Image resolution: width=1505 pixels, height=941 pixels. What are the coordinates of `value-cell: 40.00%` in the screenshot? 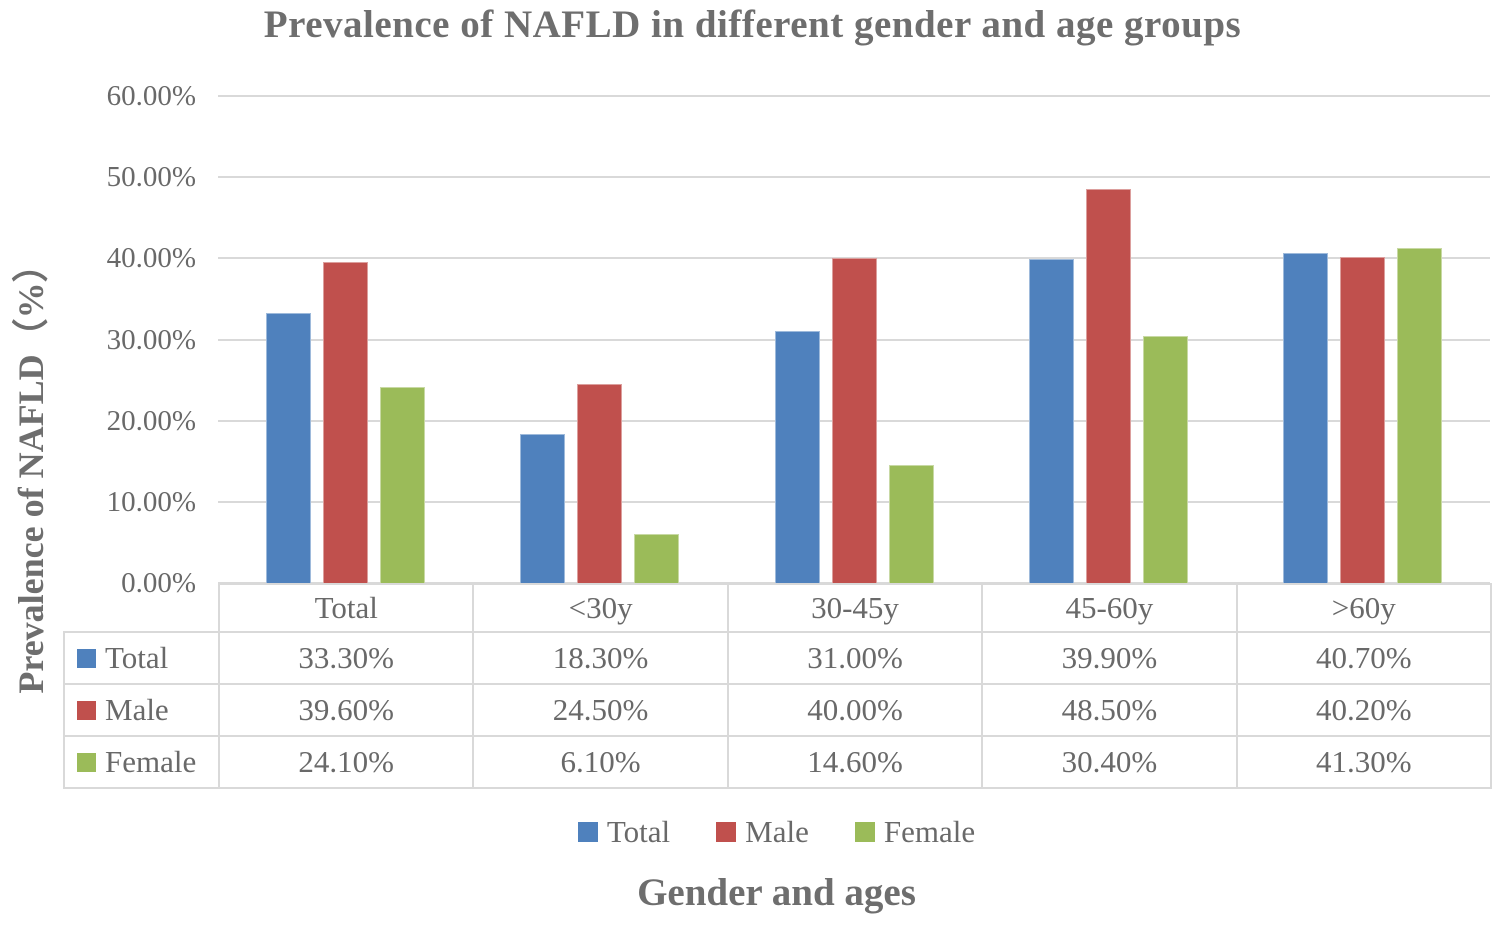 It's located at (855, 710).